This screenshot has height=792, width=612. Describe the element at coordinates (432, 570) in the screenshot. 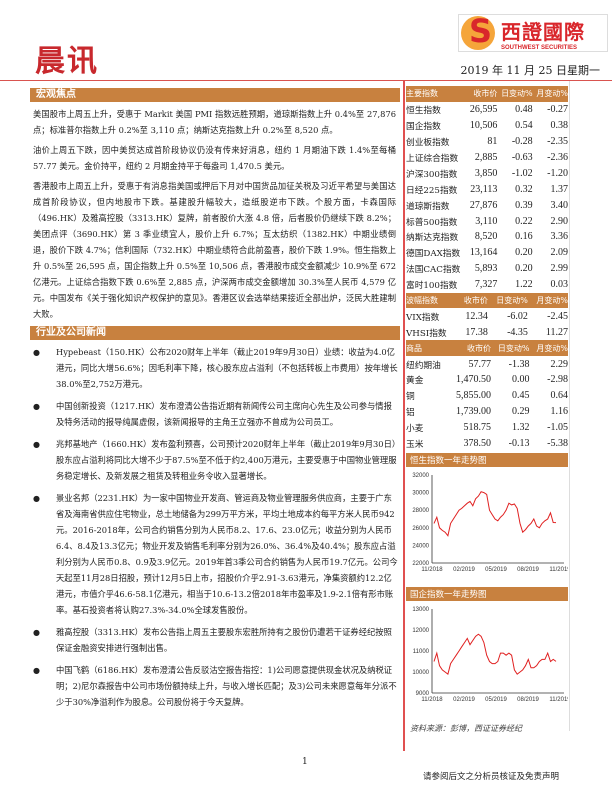

I see `x-tick-label: 11/2018` at that location.